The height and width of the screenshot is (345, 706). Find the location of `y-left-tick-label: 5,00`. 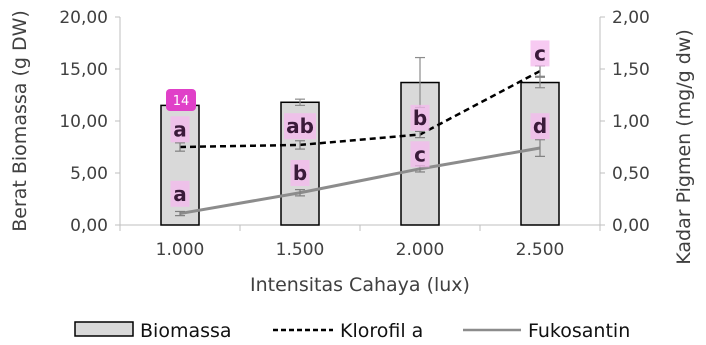

y-left-tick-label: 5,00 is located at coordinates (89, 174).